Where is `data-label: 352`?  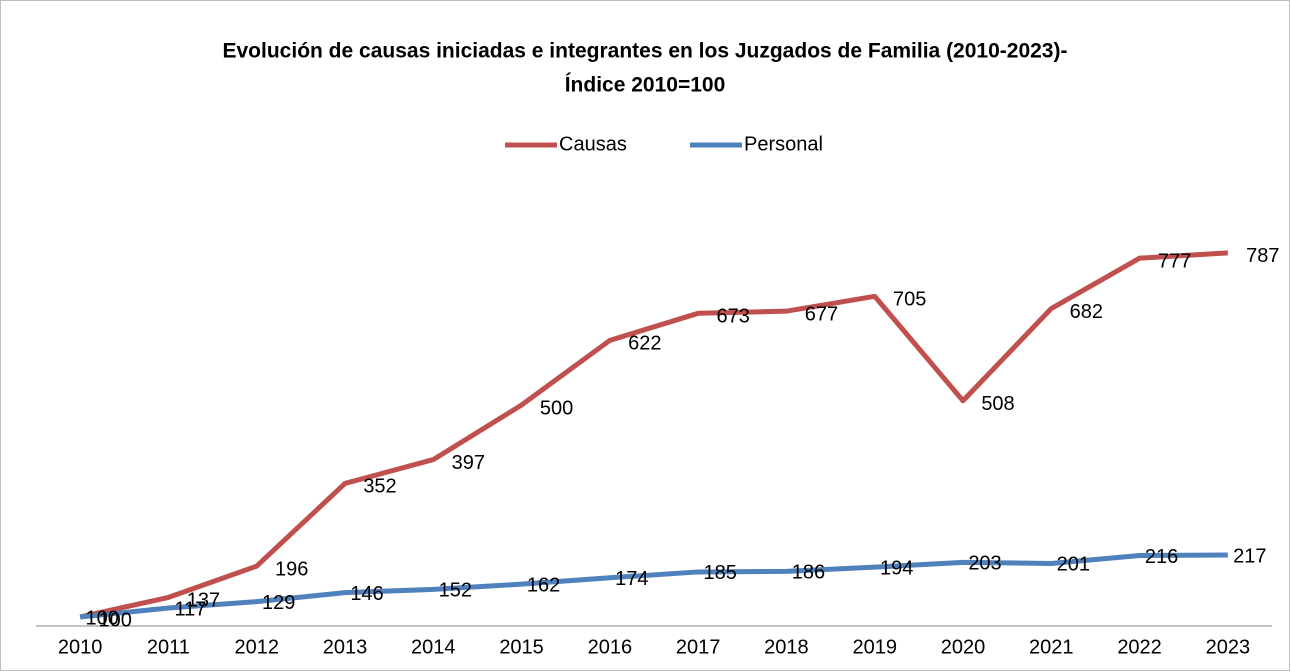 data-label: 352 is located at coordinates (379, 487).